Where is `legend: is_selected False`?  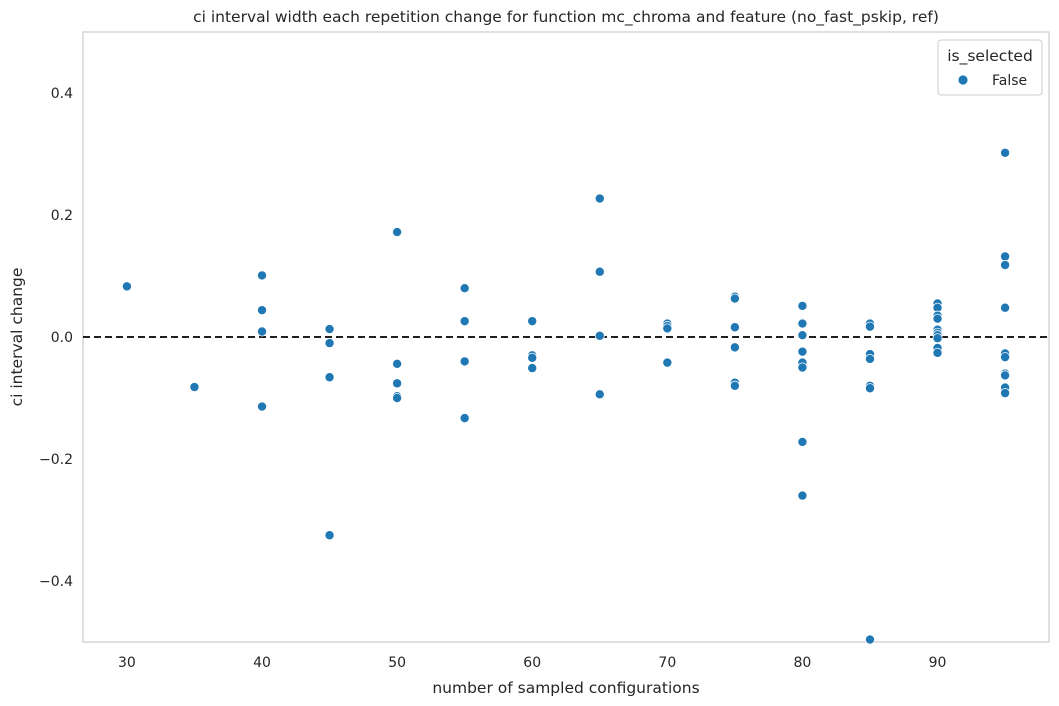 legend: is_selected False is located at coordinates (990, 67).